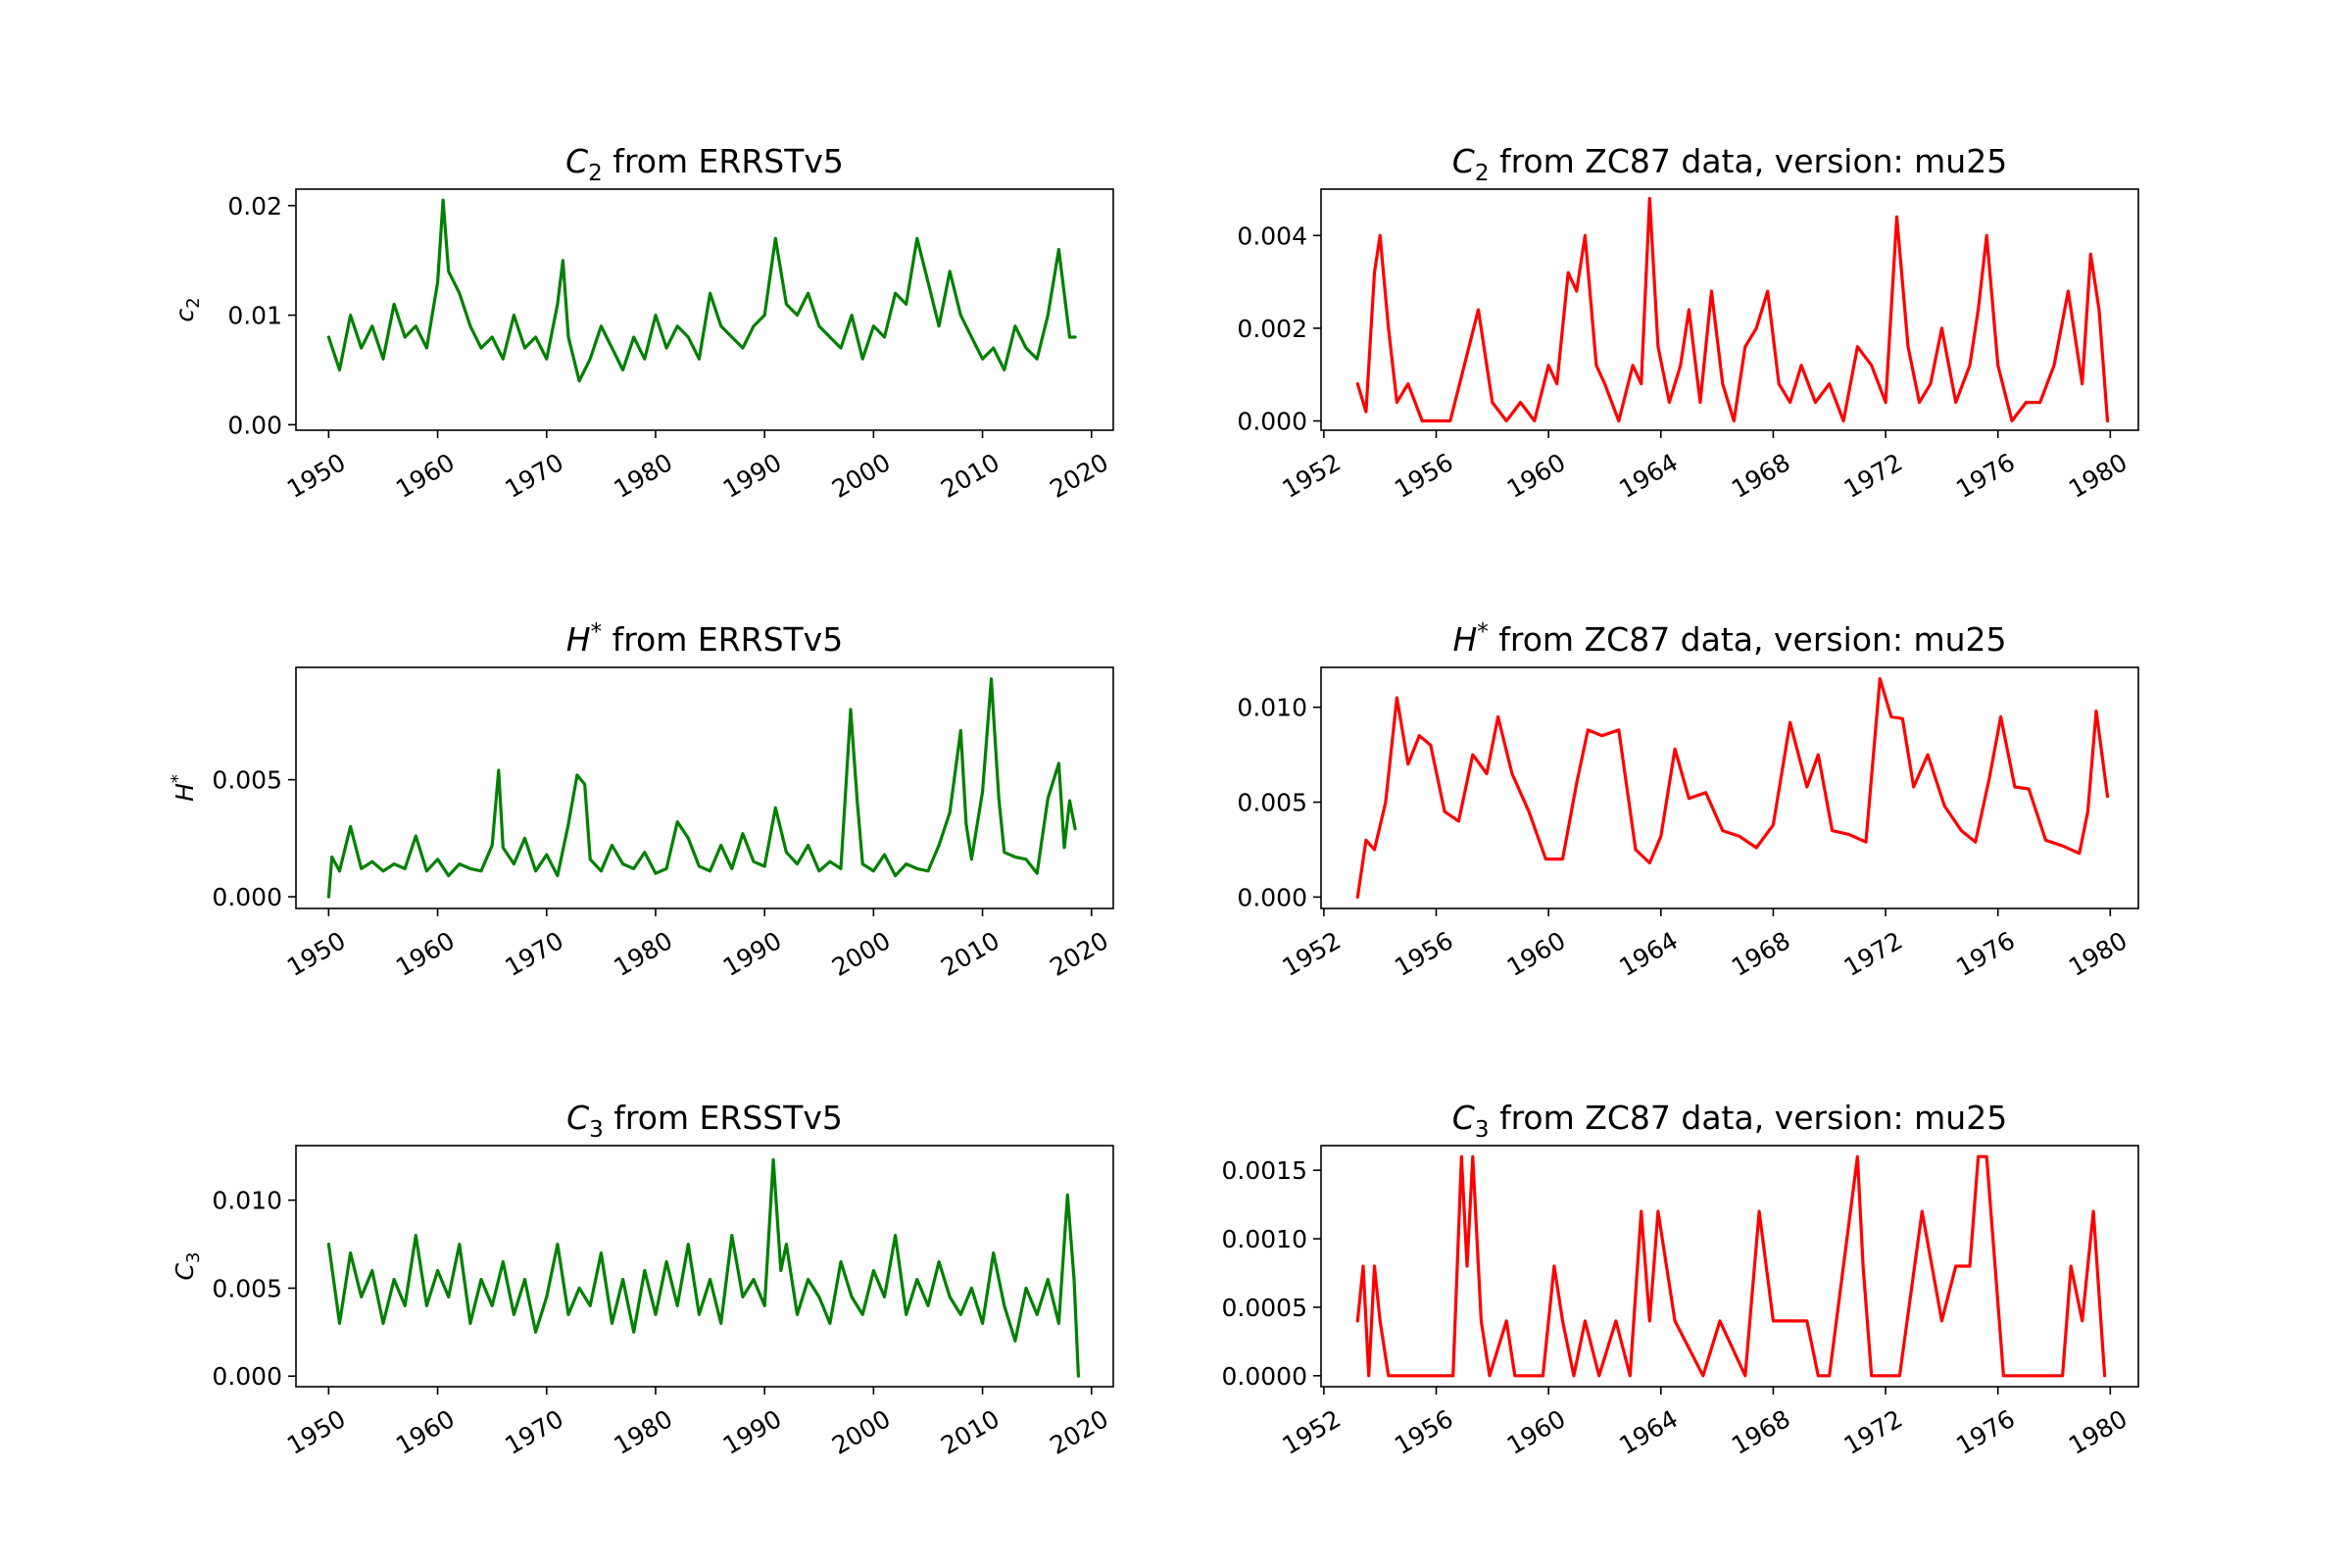 This screenshot has height=1568, width=2352. I want to click on chart-title: C3 from ERSSTv5, so click(704, 1121).